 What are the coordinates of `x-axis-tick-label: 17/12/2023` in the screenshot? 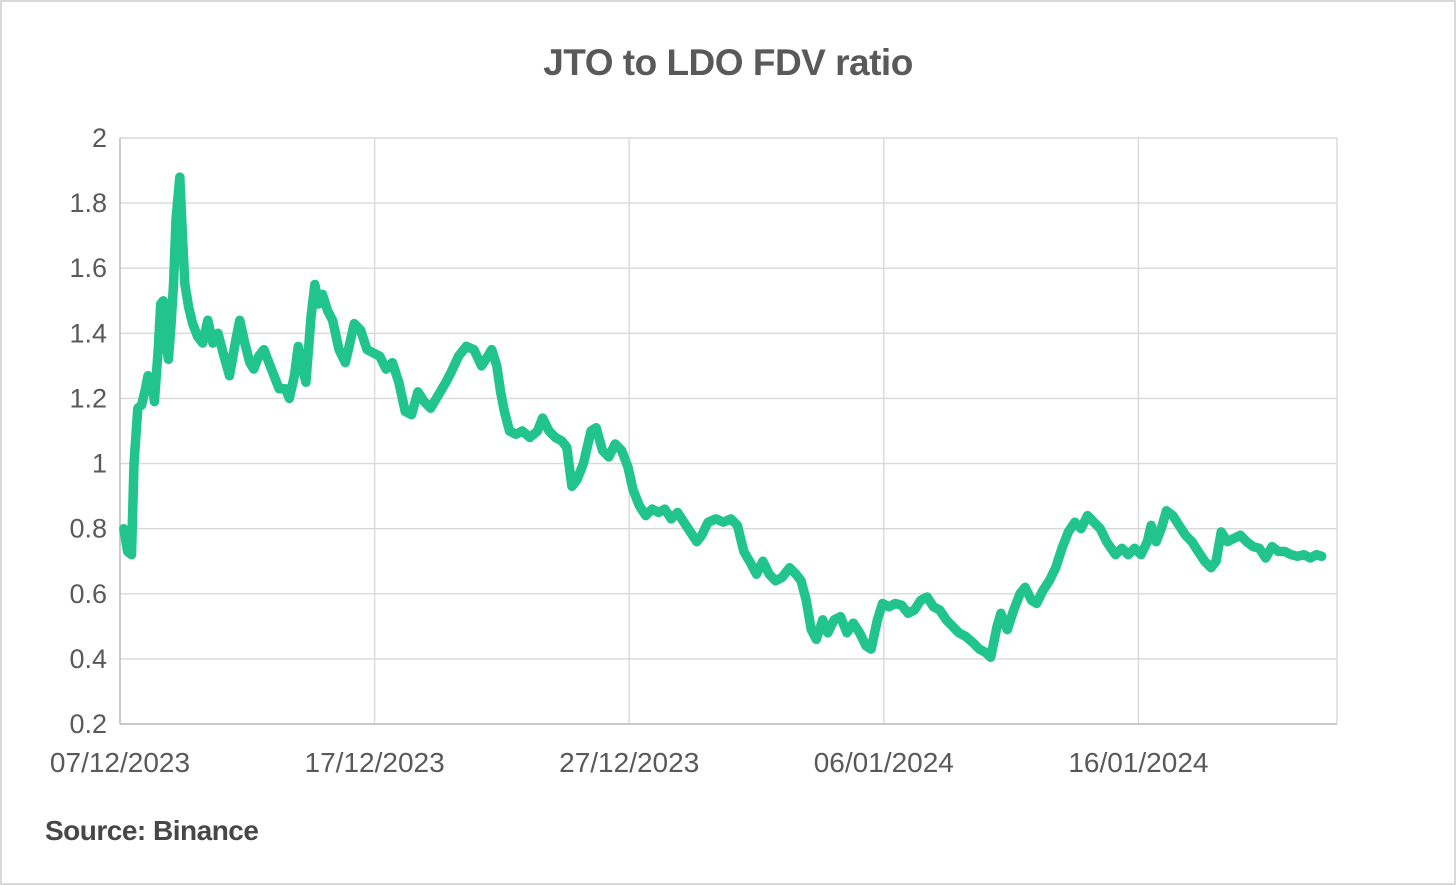 It's located at (375, 762).